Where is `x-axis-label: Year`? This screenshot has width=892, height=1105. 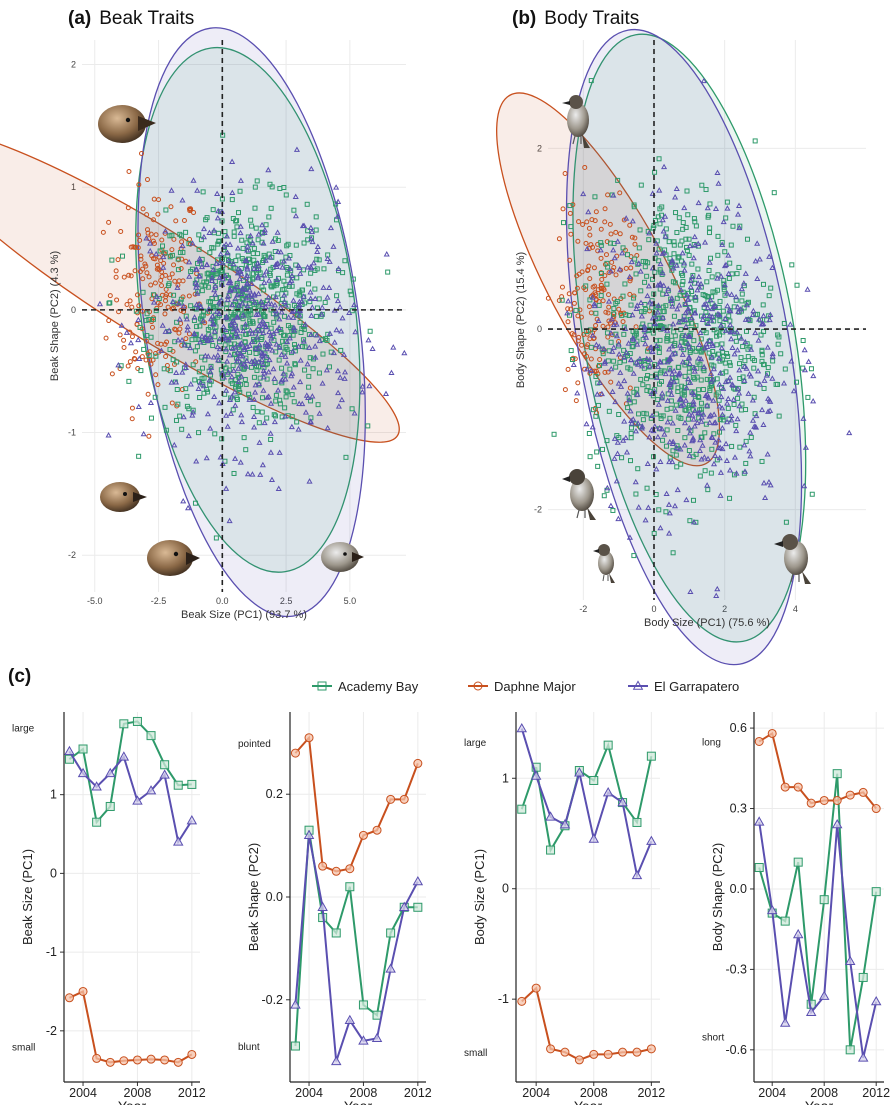 x-axis-label: Year is located at coordinates (358, 1101).